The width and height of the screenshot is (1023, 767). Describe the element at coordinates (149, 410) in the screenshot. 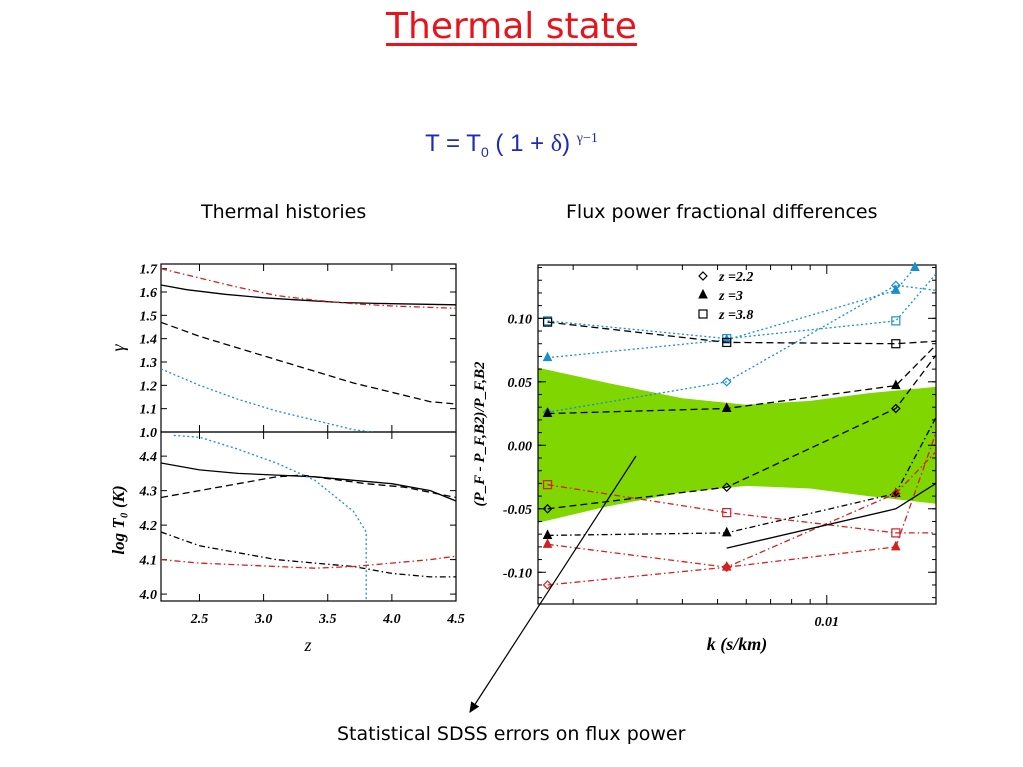

I see `gamma-y-tick-label: 1.1` at that location.